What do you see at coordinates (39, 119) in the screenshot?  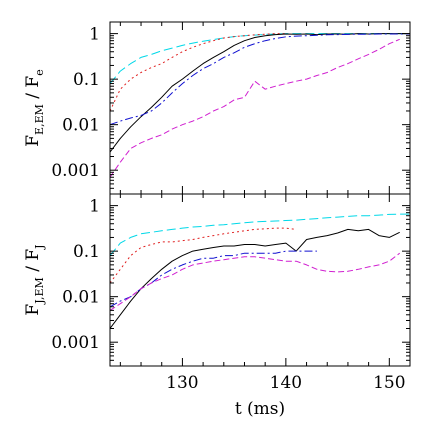 I see `top-y-label-sub: E,EM` at bounding box center [39, 119].